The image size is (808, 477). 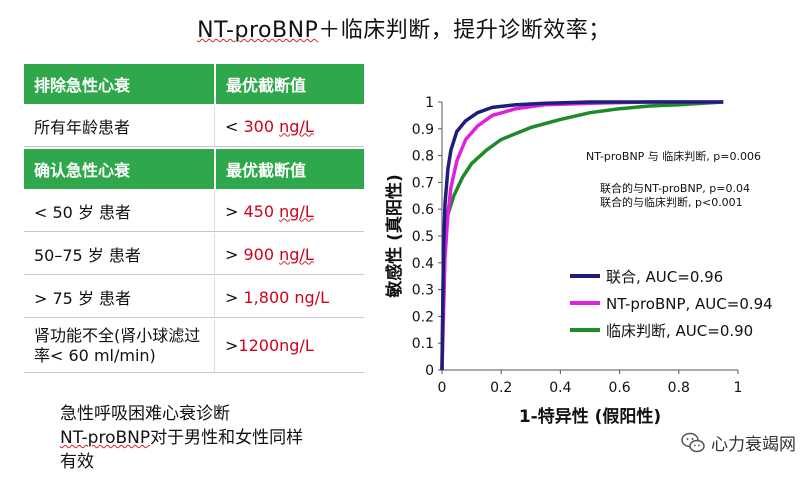 I want to click on table-row: 50–75 岁 患者 > 900 ng/L, so click(x=194, y=254).